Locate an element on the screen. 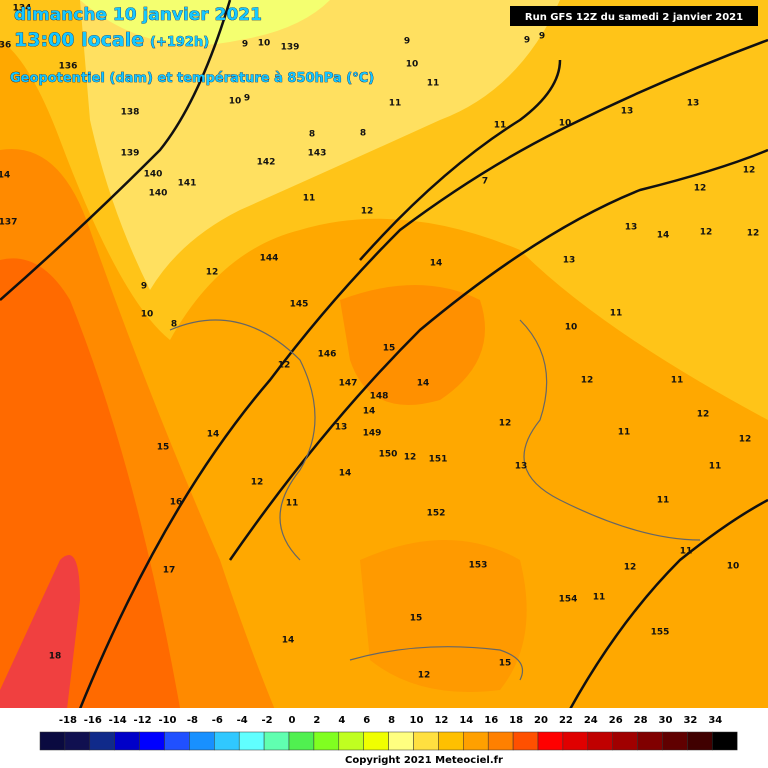 The image size is (768, 768). forecast-time: 13:00 locale is located at coordinates (79, 40).